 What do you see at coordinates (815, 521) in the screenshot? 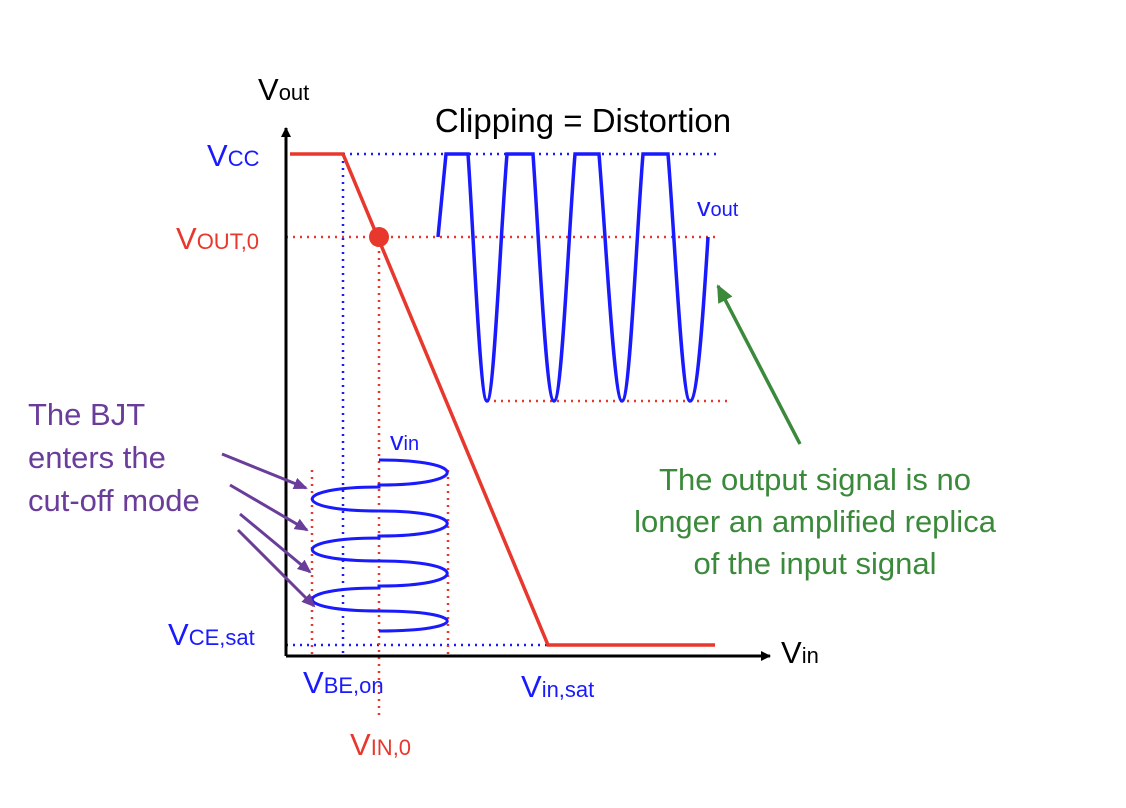
I see `output-note-line-2: longer an amplified replica` at bounding box center [815, 521].